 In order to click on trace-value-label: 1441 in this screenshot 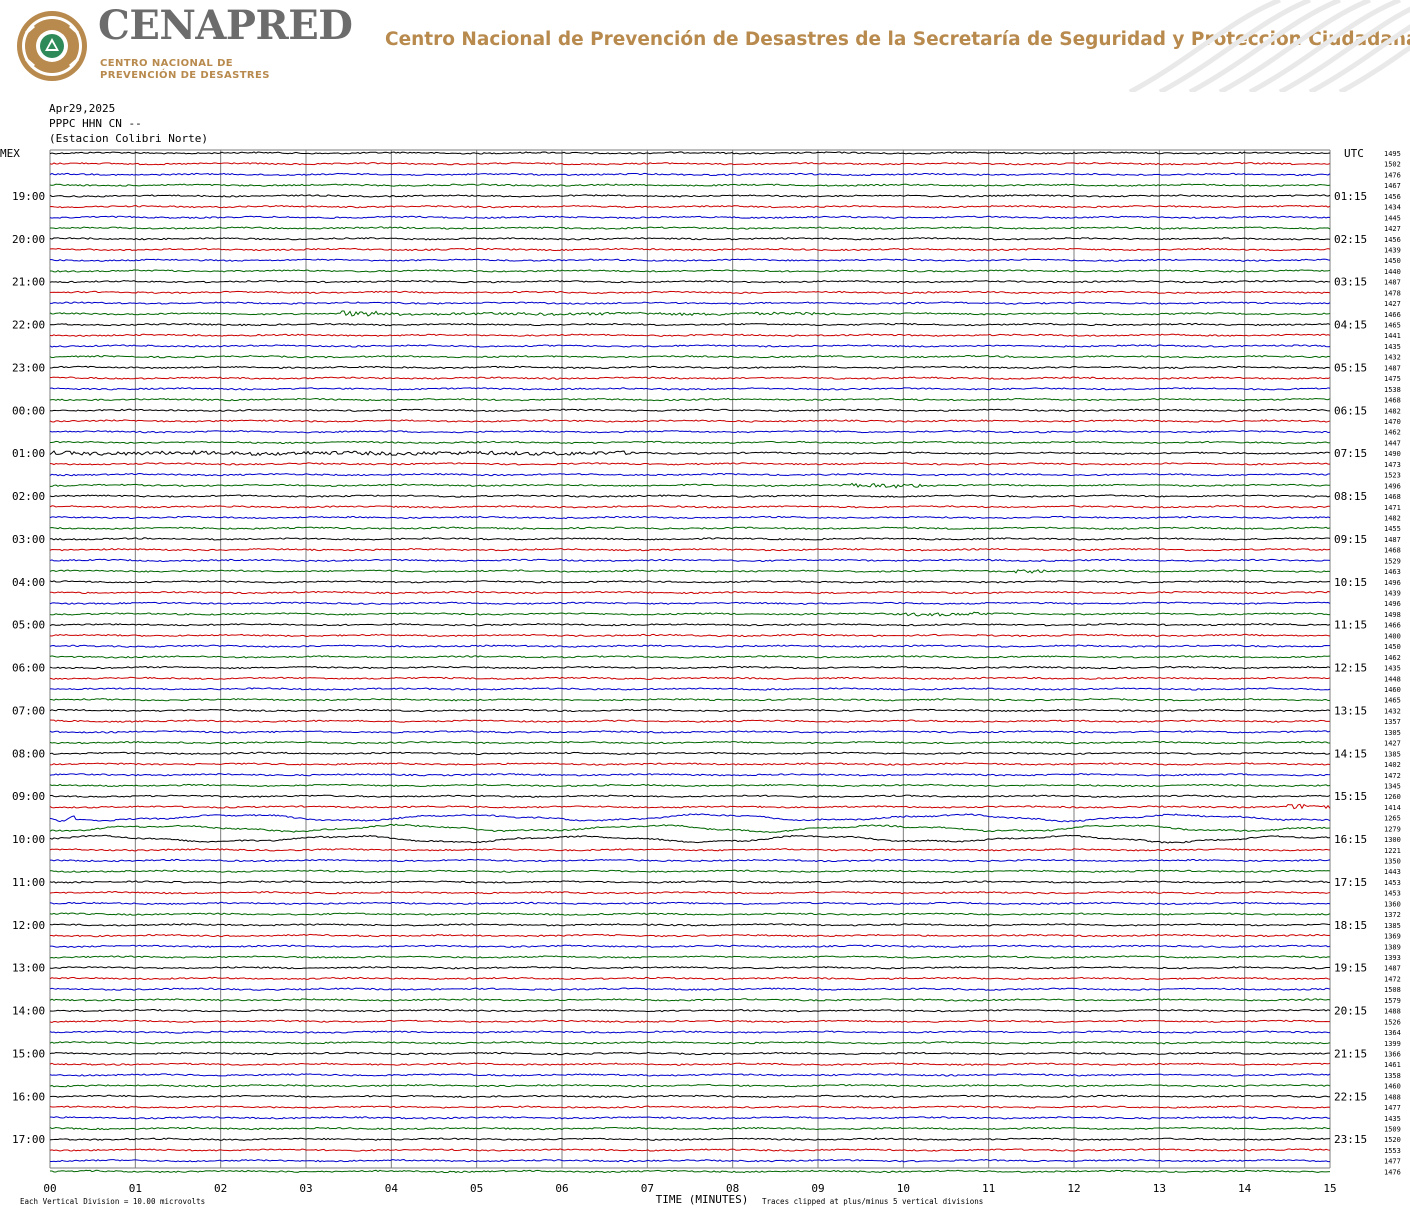, I will do `click(1392, 336)`.